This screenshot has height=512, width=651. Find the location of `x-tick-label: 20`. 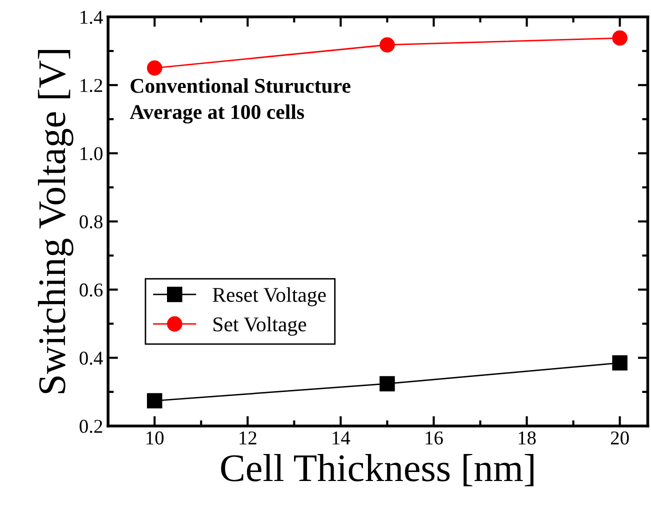

x-tick-label: 20 is located at coordinates (619, 438).